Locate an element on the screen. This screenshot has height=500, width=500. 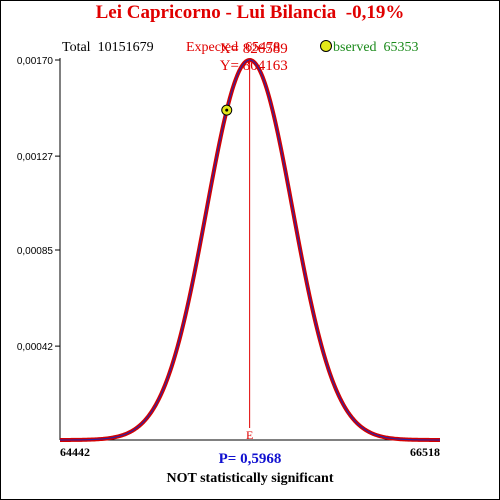
x-count: X= 826589 is located at coordinates (253, 49).